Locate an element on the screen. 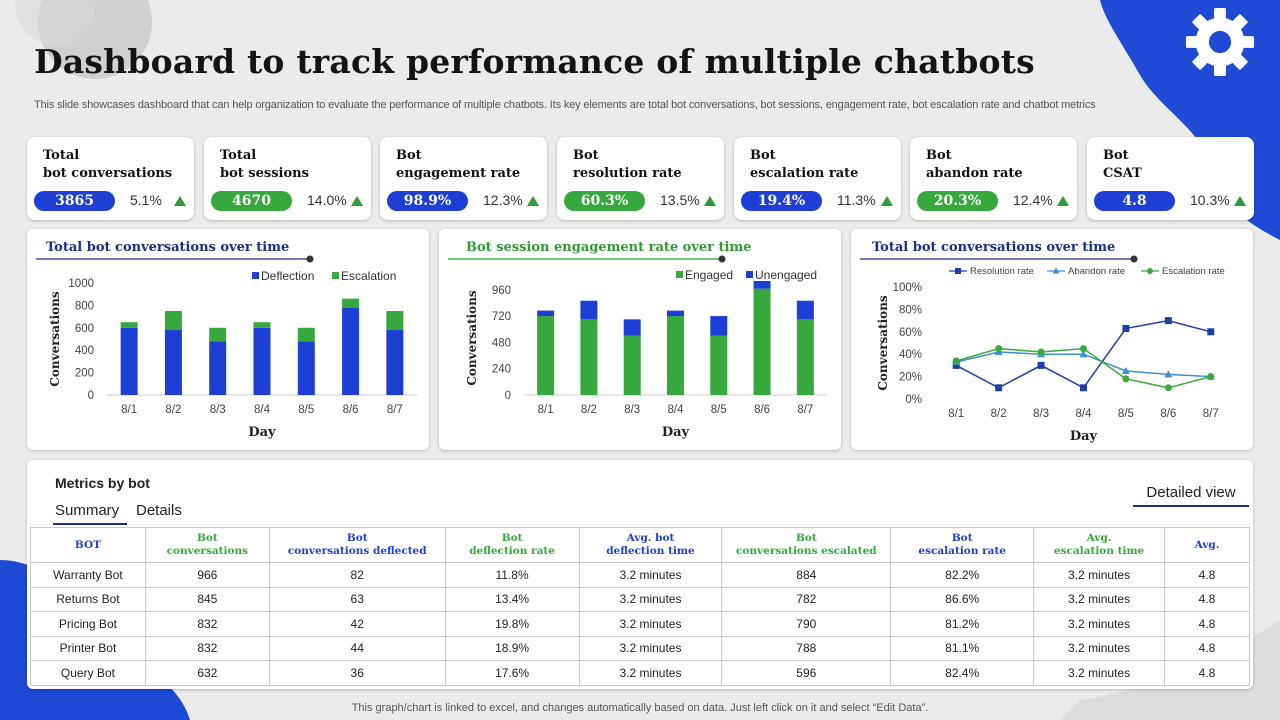  kpi-change: 10.3% is located at coordinates (1210, 200).